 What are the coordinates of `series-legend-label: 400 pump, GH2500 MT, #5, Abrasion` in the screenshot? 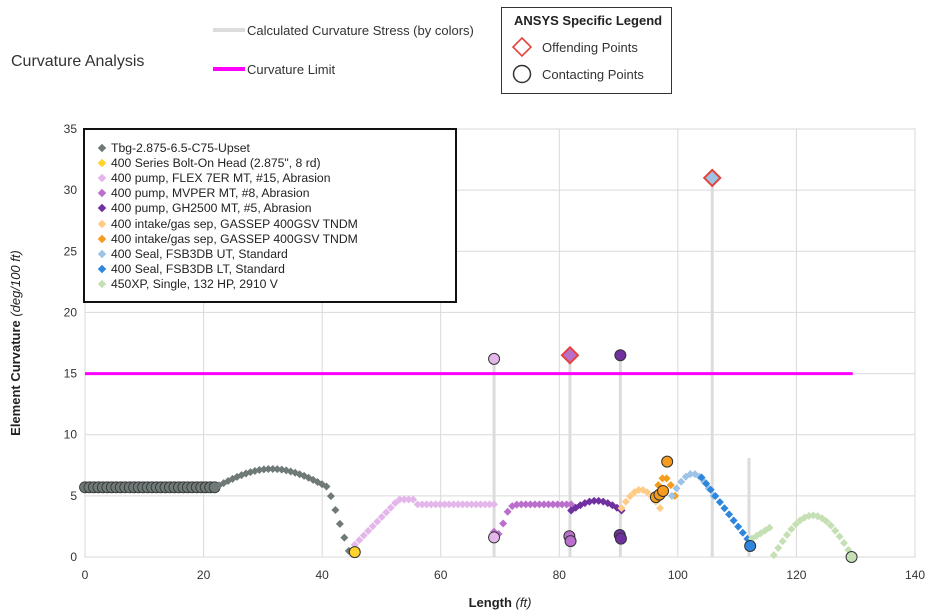 It's located at (211, 208).